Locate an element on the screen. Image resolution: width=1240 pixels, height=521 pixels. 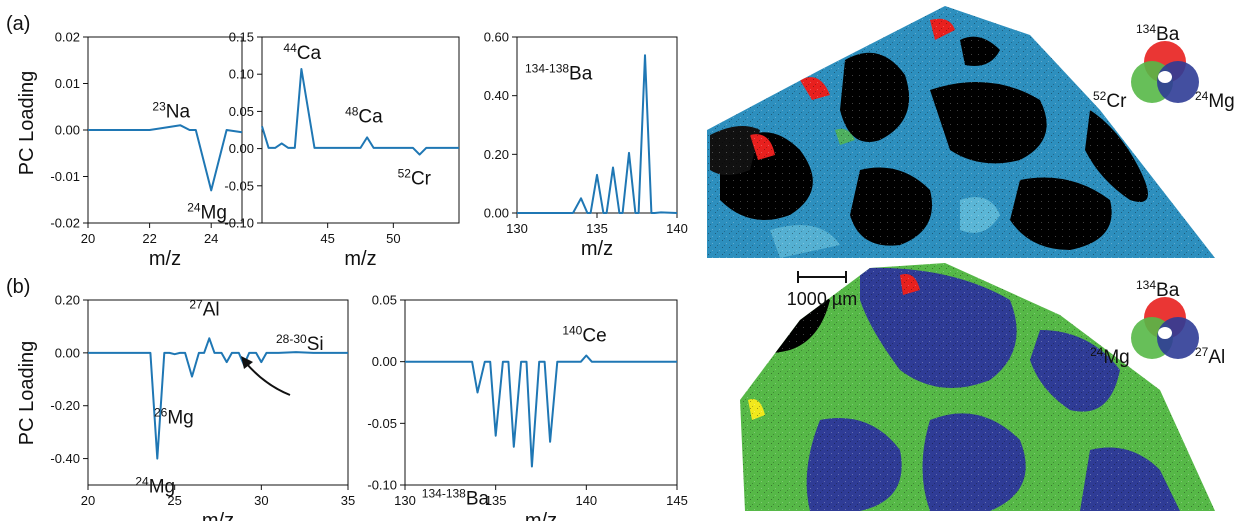
scale-bar: 1000 µm is located at coordinates (822, 290).